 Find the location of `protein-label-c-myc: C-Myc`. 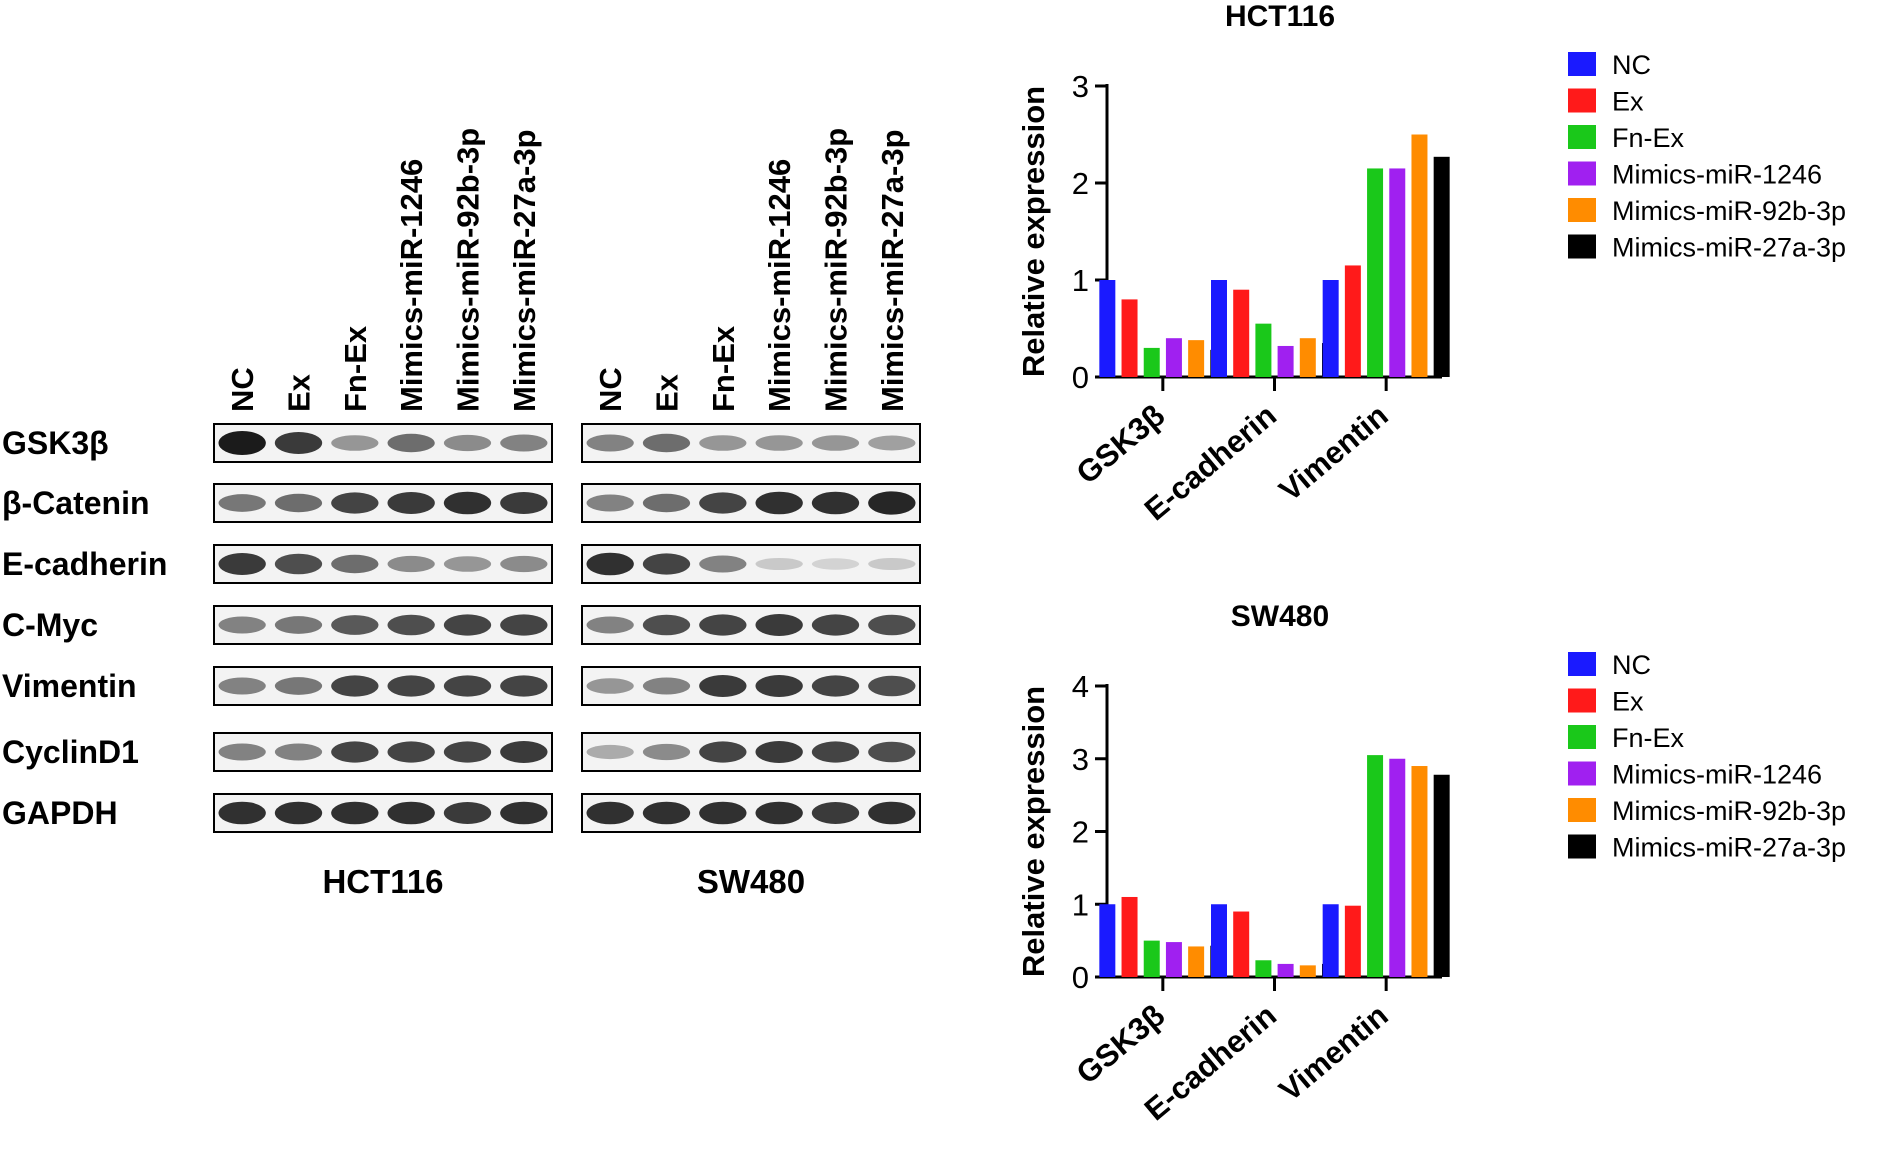

protein-label-c-myc: C-Myc is located at coordinates (50, 625).